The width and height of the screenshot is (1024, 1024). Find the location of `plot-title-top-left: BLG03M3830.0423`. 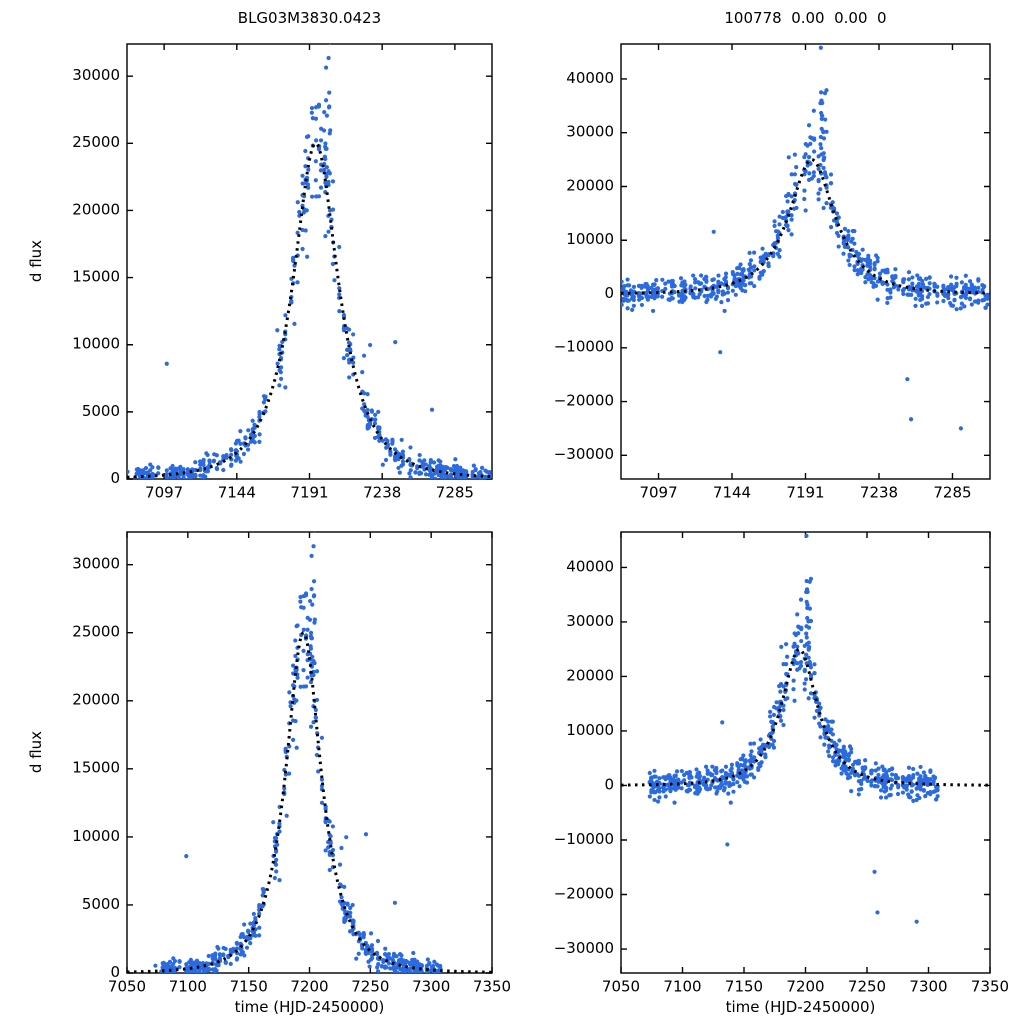

plot-title-top-left: BLG03M3830.0423 is located at coordinates (309, 18).